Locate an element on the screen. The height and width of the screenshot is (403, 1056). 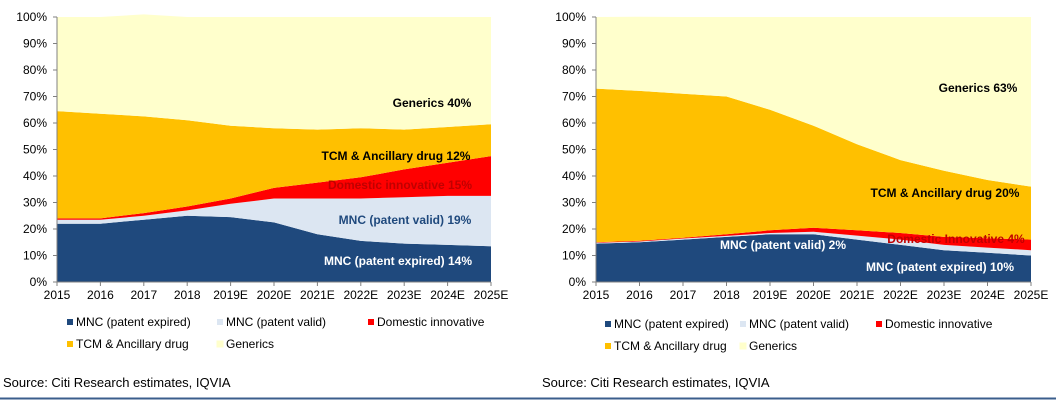
left-x-tick-label: 2017 is located at coordinates (143, 295).